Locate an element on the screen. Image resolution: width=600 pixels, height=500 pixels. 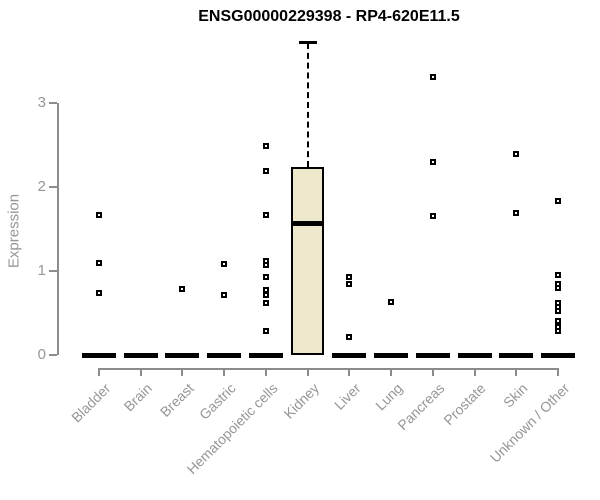
median-gastric is located at coordinates (224, 355).